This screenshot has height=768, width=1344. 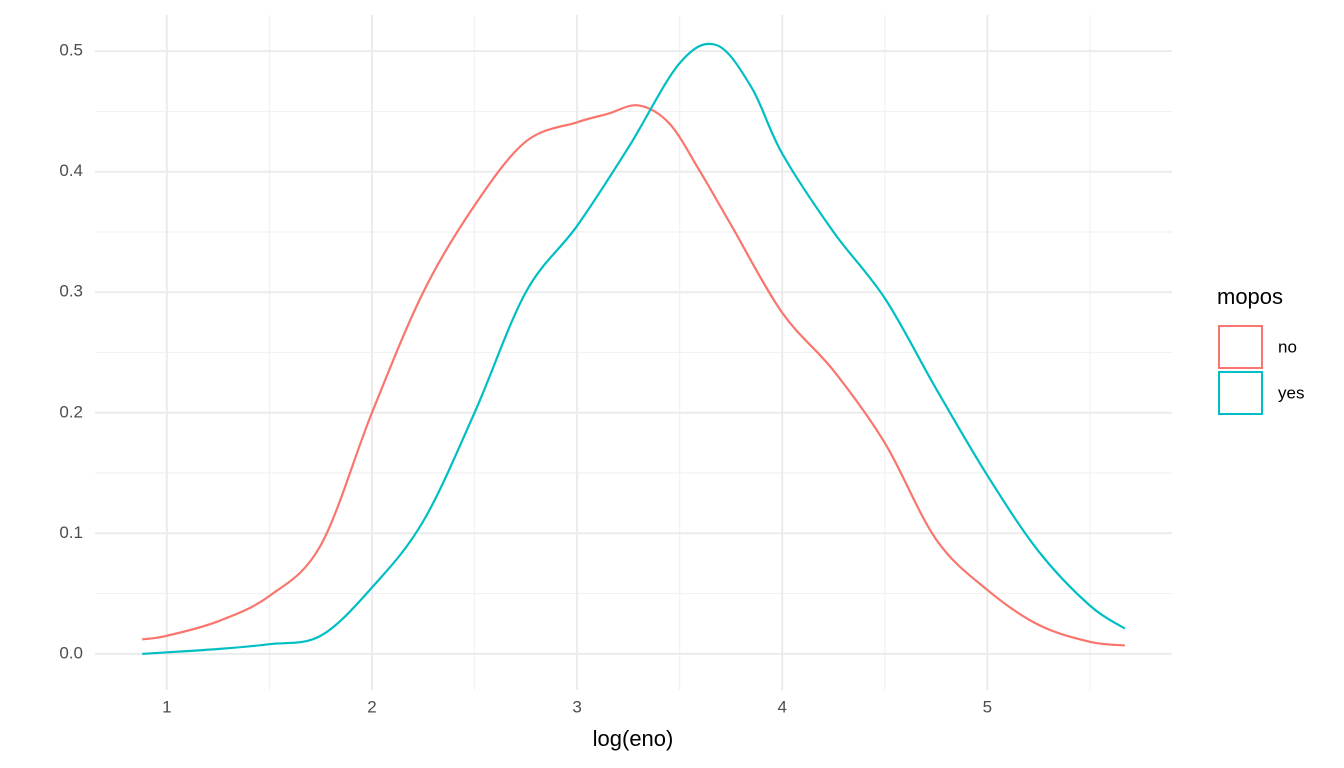 What do you see at coordinates (166, 706) in the screenshot?
I see `x-tick-label: 1` at bounding box center [166, 706].